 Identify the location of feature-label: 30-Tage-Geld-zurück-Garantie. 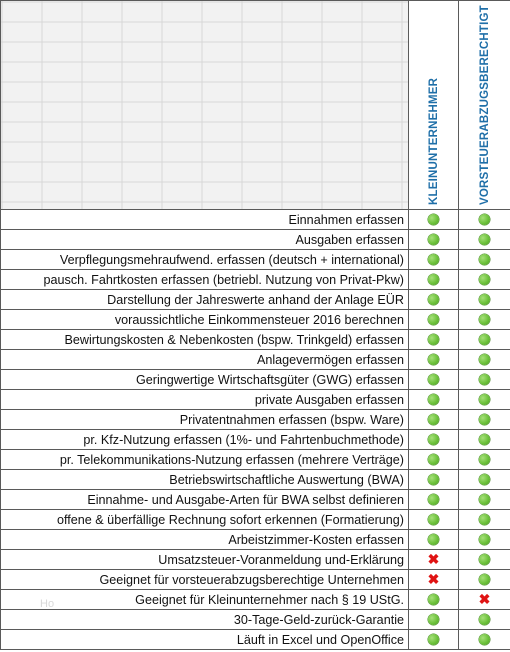
(204, 619).